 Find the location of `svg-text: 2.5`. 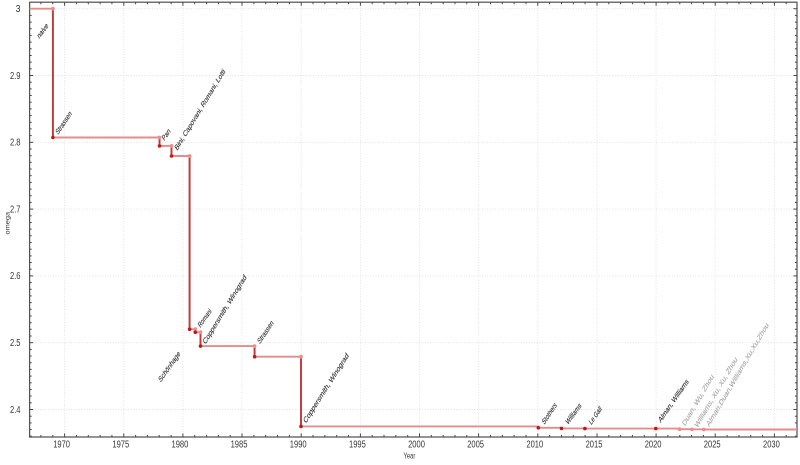

svg-text: 2.5 is located at coordinates (15, 343).